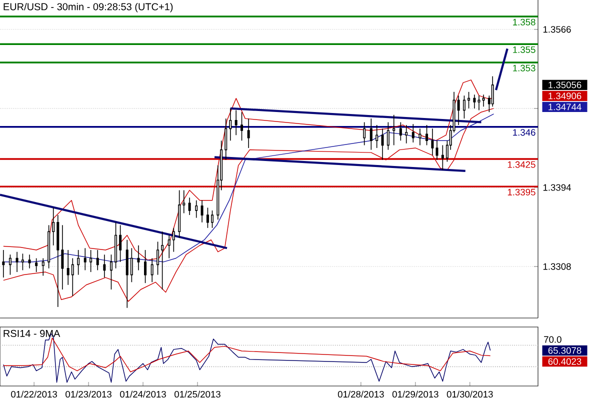 The height and width of the screenshot is (400, 590). What do you see at coordinates (143, 394) in the screenshot?
I see `x-tick-label: 01/24/2013` at bounding box center [143, 394].